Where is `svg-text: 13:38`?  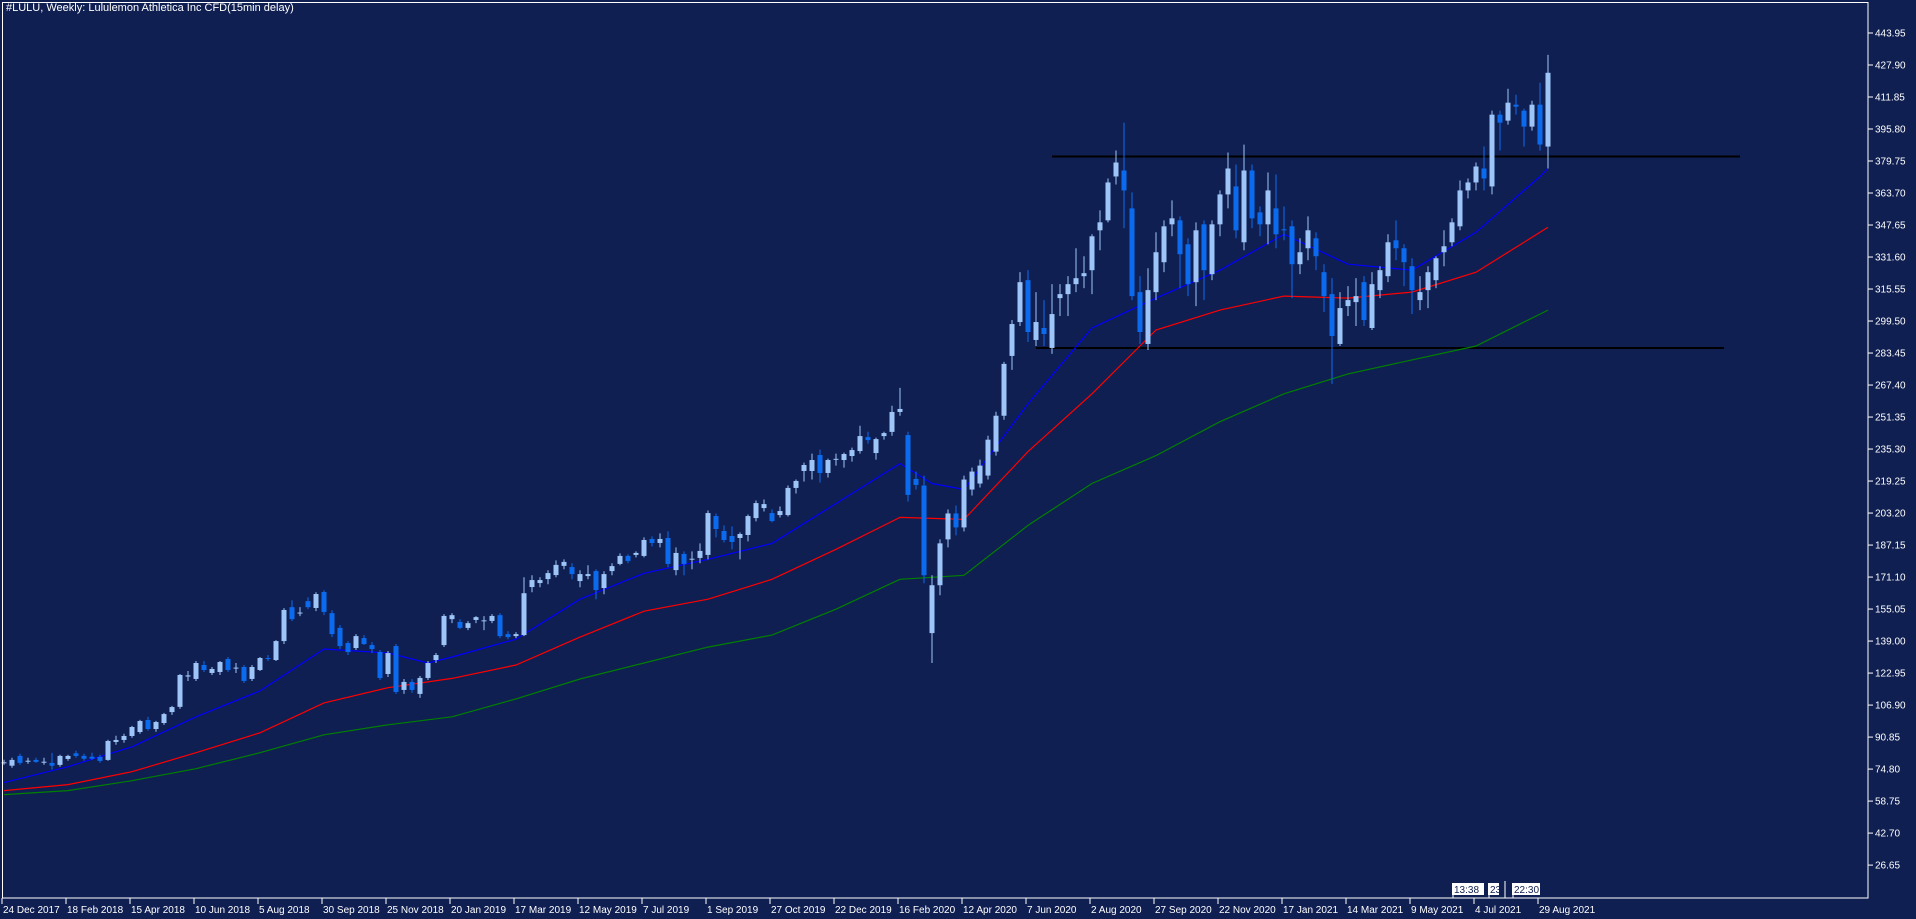
svg-text: 13:38 is located at coordinates (1466, 890).